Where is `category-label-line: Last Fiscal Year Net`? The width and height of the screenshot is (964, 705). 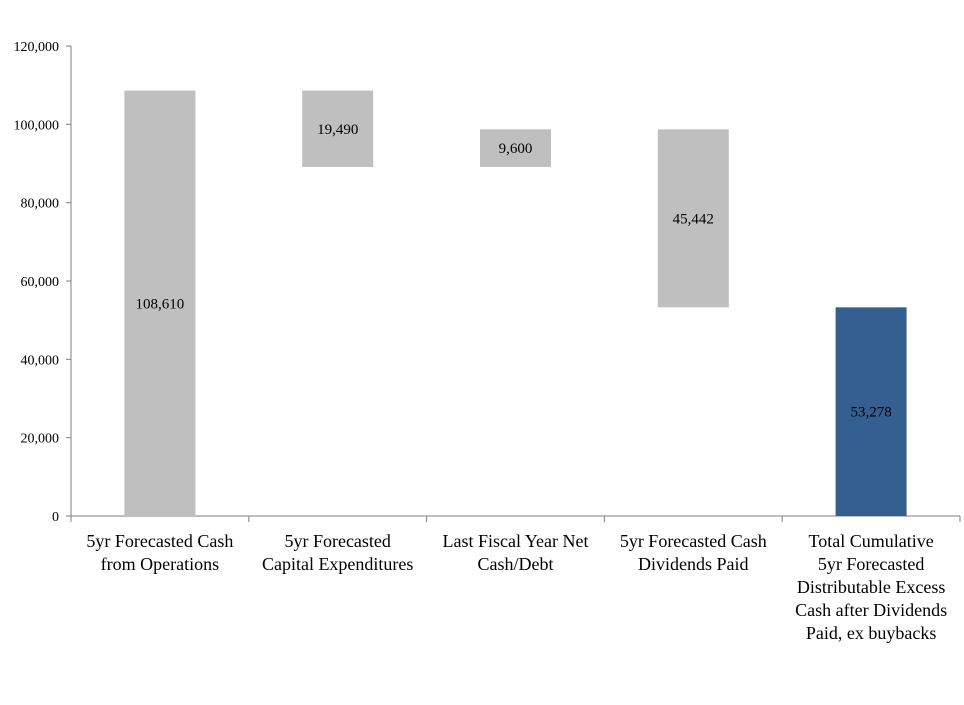 category-label-line: Last Fiscal Year Net is located at coordinates (516, 541).